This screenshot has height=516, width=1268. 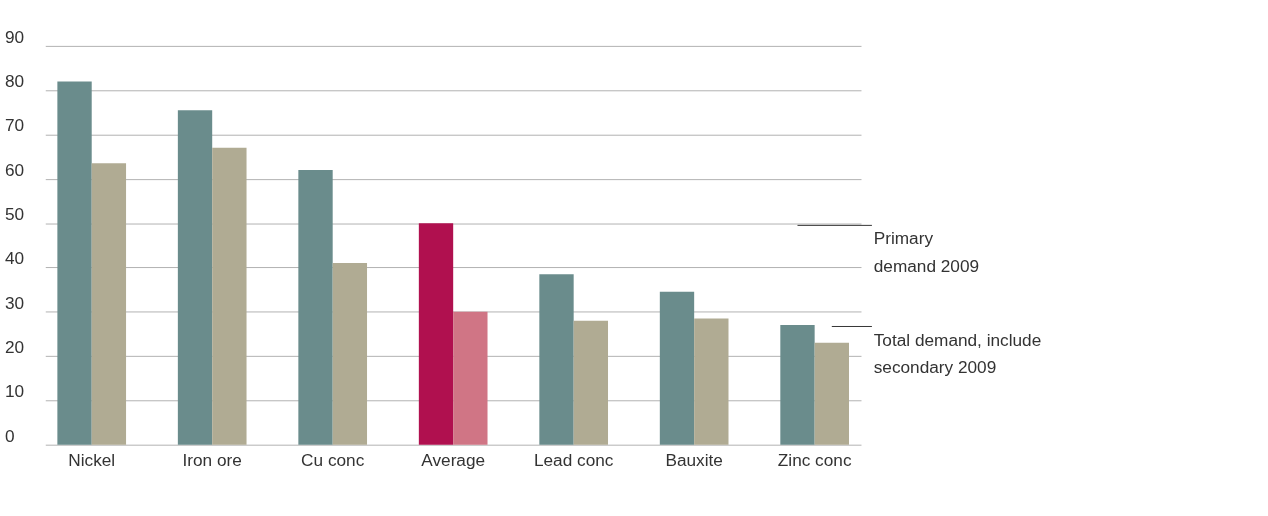 I want to click on y-tick-label: 50, so click(x=14, y=214).